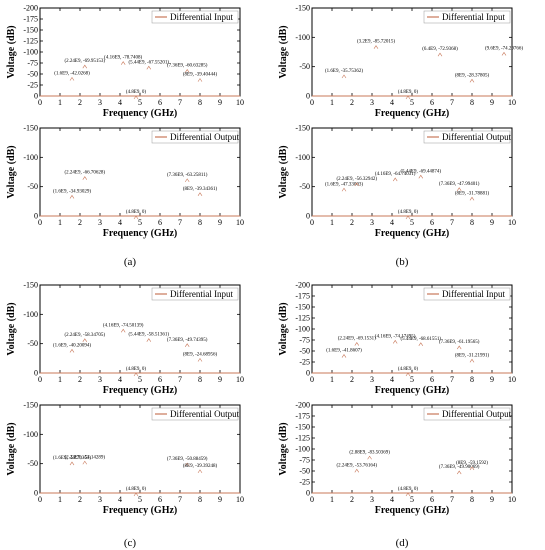 This screenshot has width=545, height=550. What do you see at coordinates (30, 41) in the screenshot?
I see `y-tick-label: -125` at bounding box center [30, 41].